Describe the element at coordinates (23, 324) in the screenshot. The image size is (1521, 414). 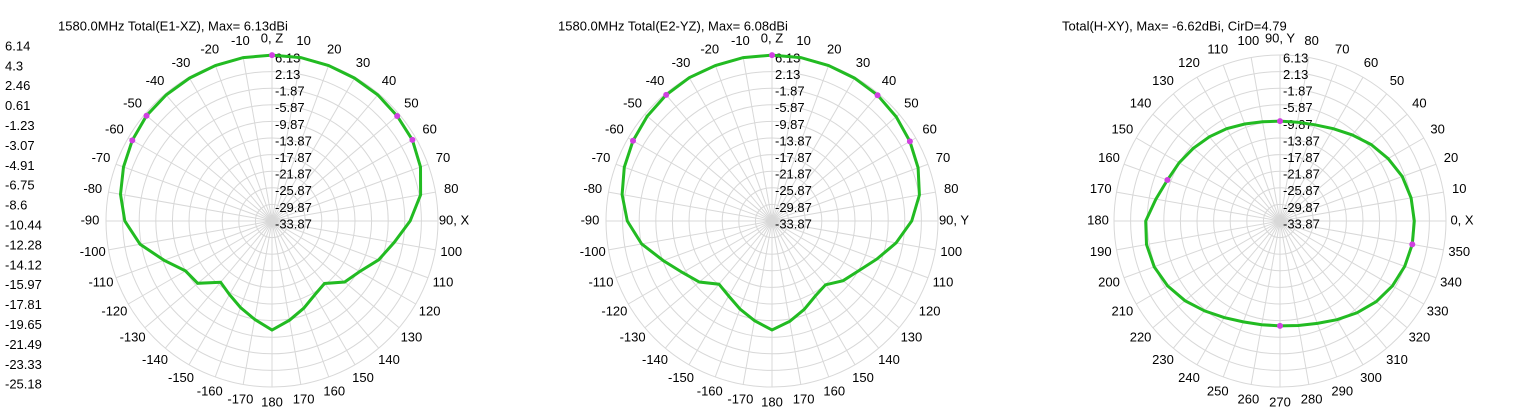
I see `scale-label: -19.65` at that location.